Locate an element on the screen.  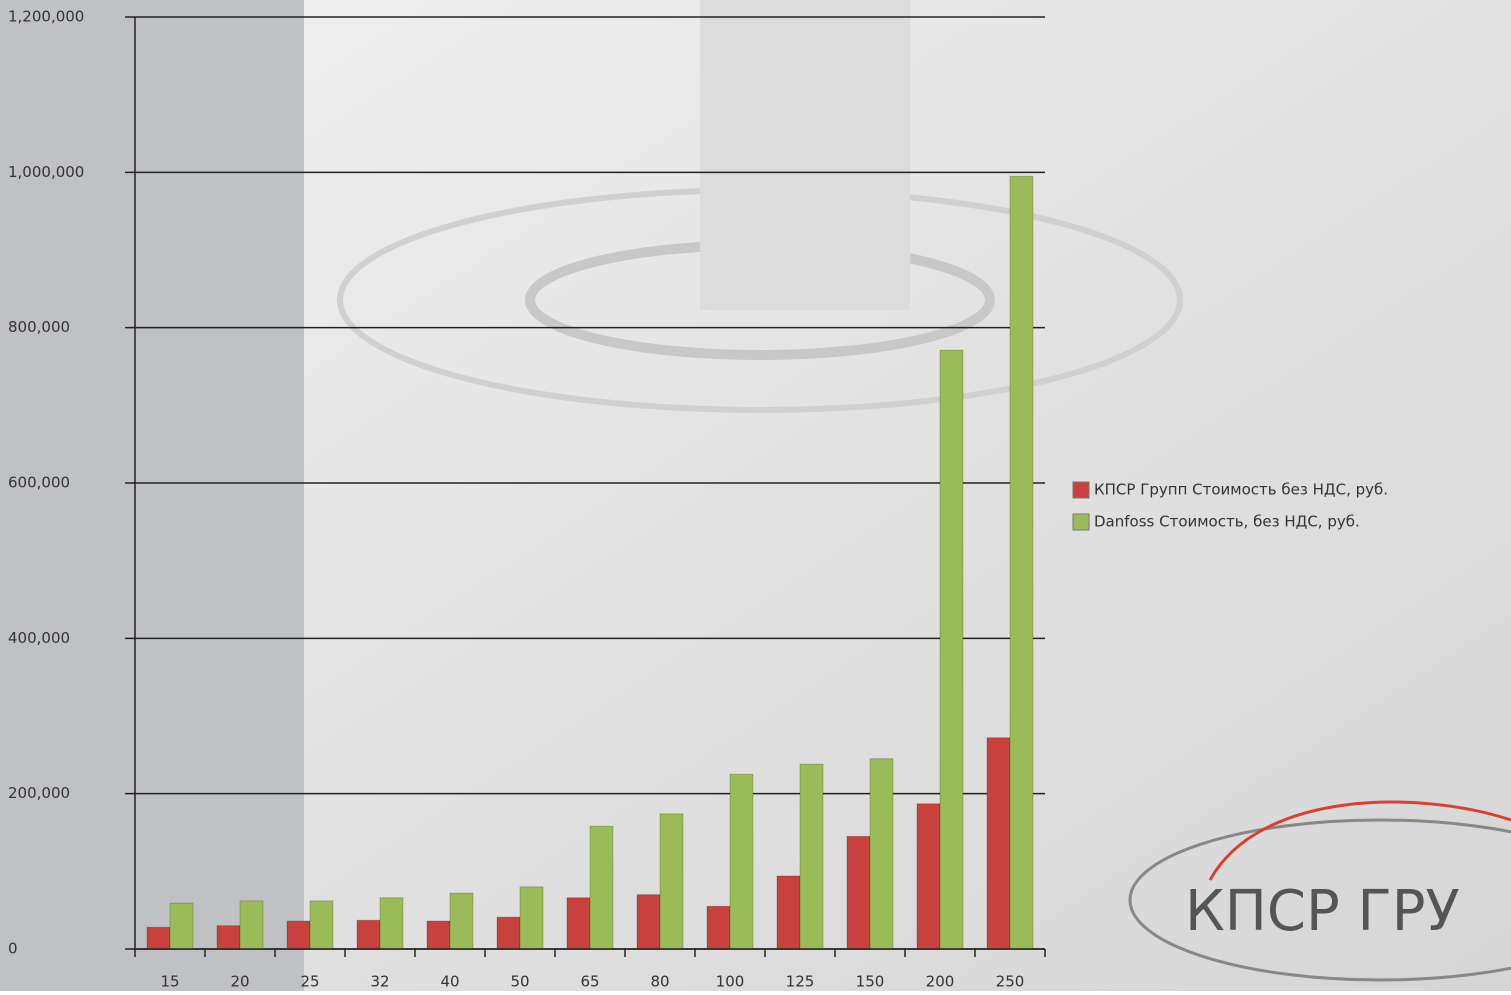
x-tick-label: 150 is located at coordinates (870, 982).